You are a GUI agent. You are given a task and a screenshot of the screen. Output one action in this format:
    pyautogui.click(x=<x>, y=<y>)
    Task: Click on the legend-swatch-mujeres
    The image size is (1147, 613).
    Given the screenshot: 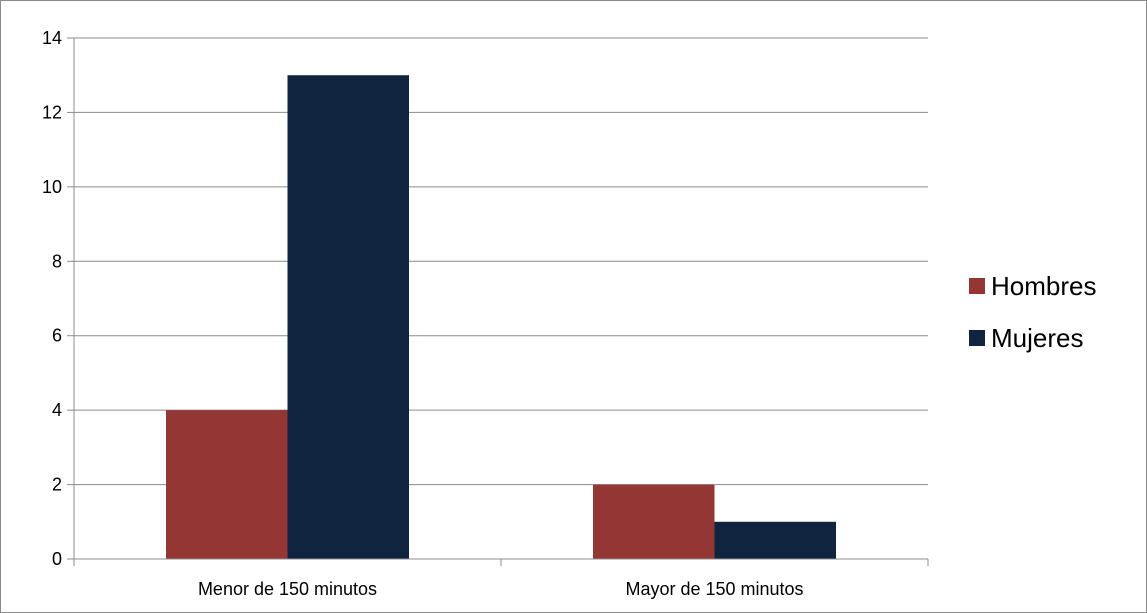 What is the action you would take?
    pyautogui.click(x=977, y=338)
    